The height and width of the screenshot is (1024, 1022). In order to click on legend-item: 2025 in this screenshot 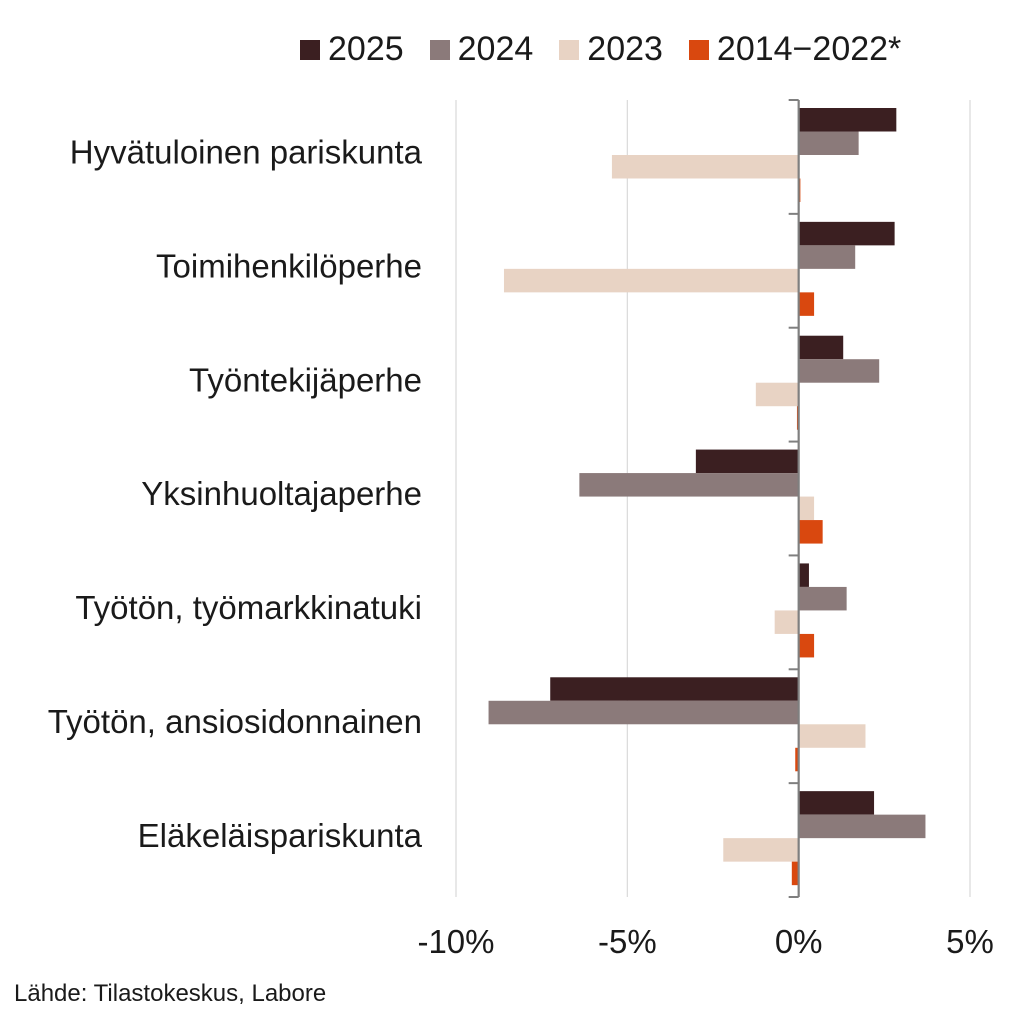, I will do `click(352, 49)`.